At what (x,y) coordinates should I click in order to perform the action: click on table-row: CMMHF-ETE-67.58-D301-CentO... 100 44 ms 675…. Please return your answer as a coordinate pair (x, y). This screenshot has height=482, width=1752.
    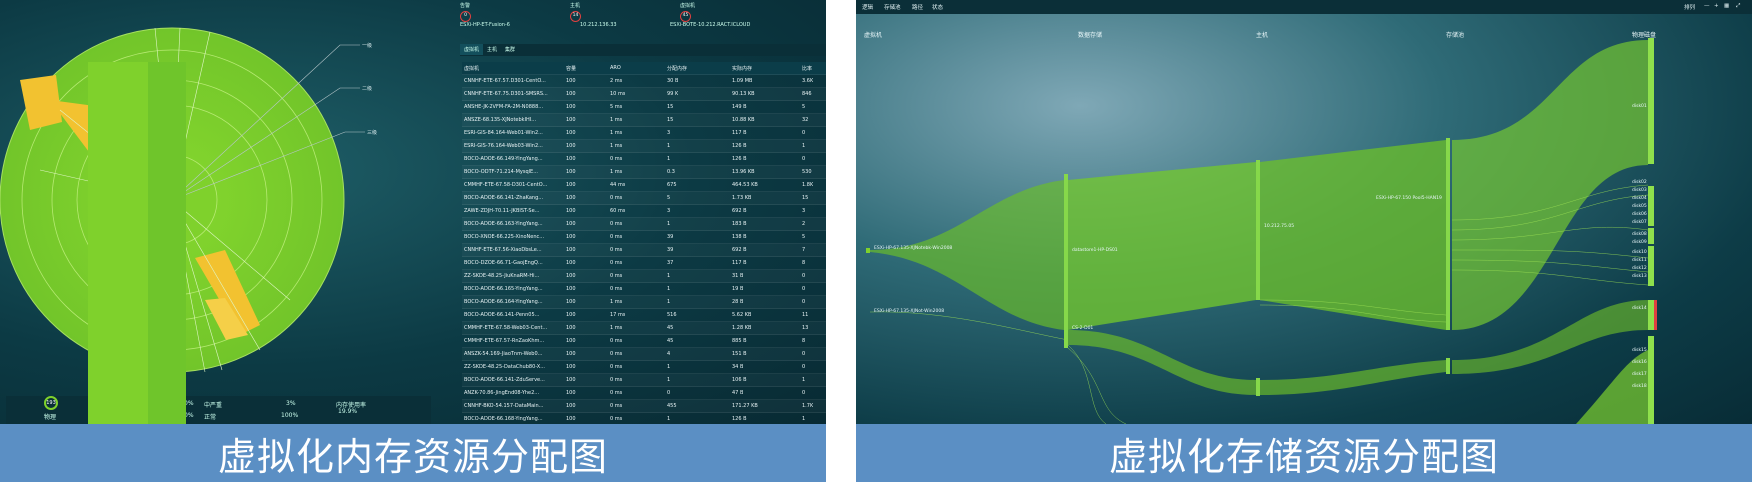
    Looking at the image, I should click on (644, 185).